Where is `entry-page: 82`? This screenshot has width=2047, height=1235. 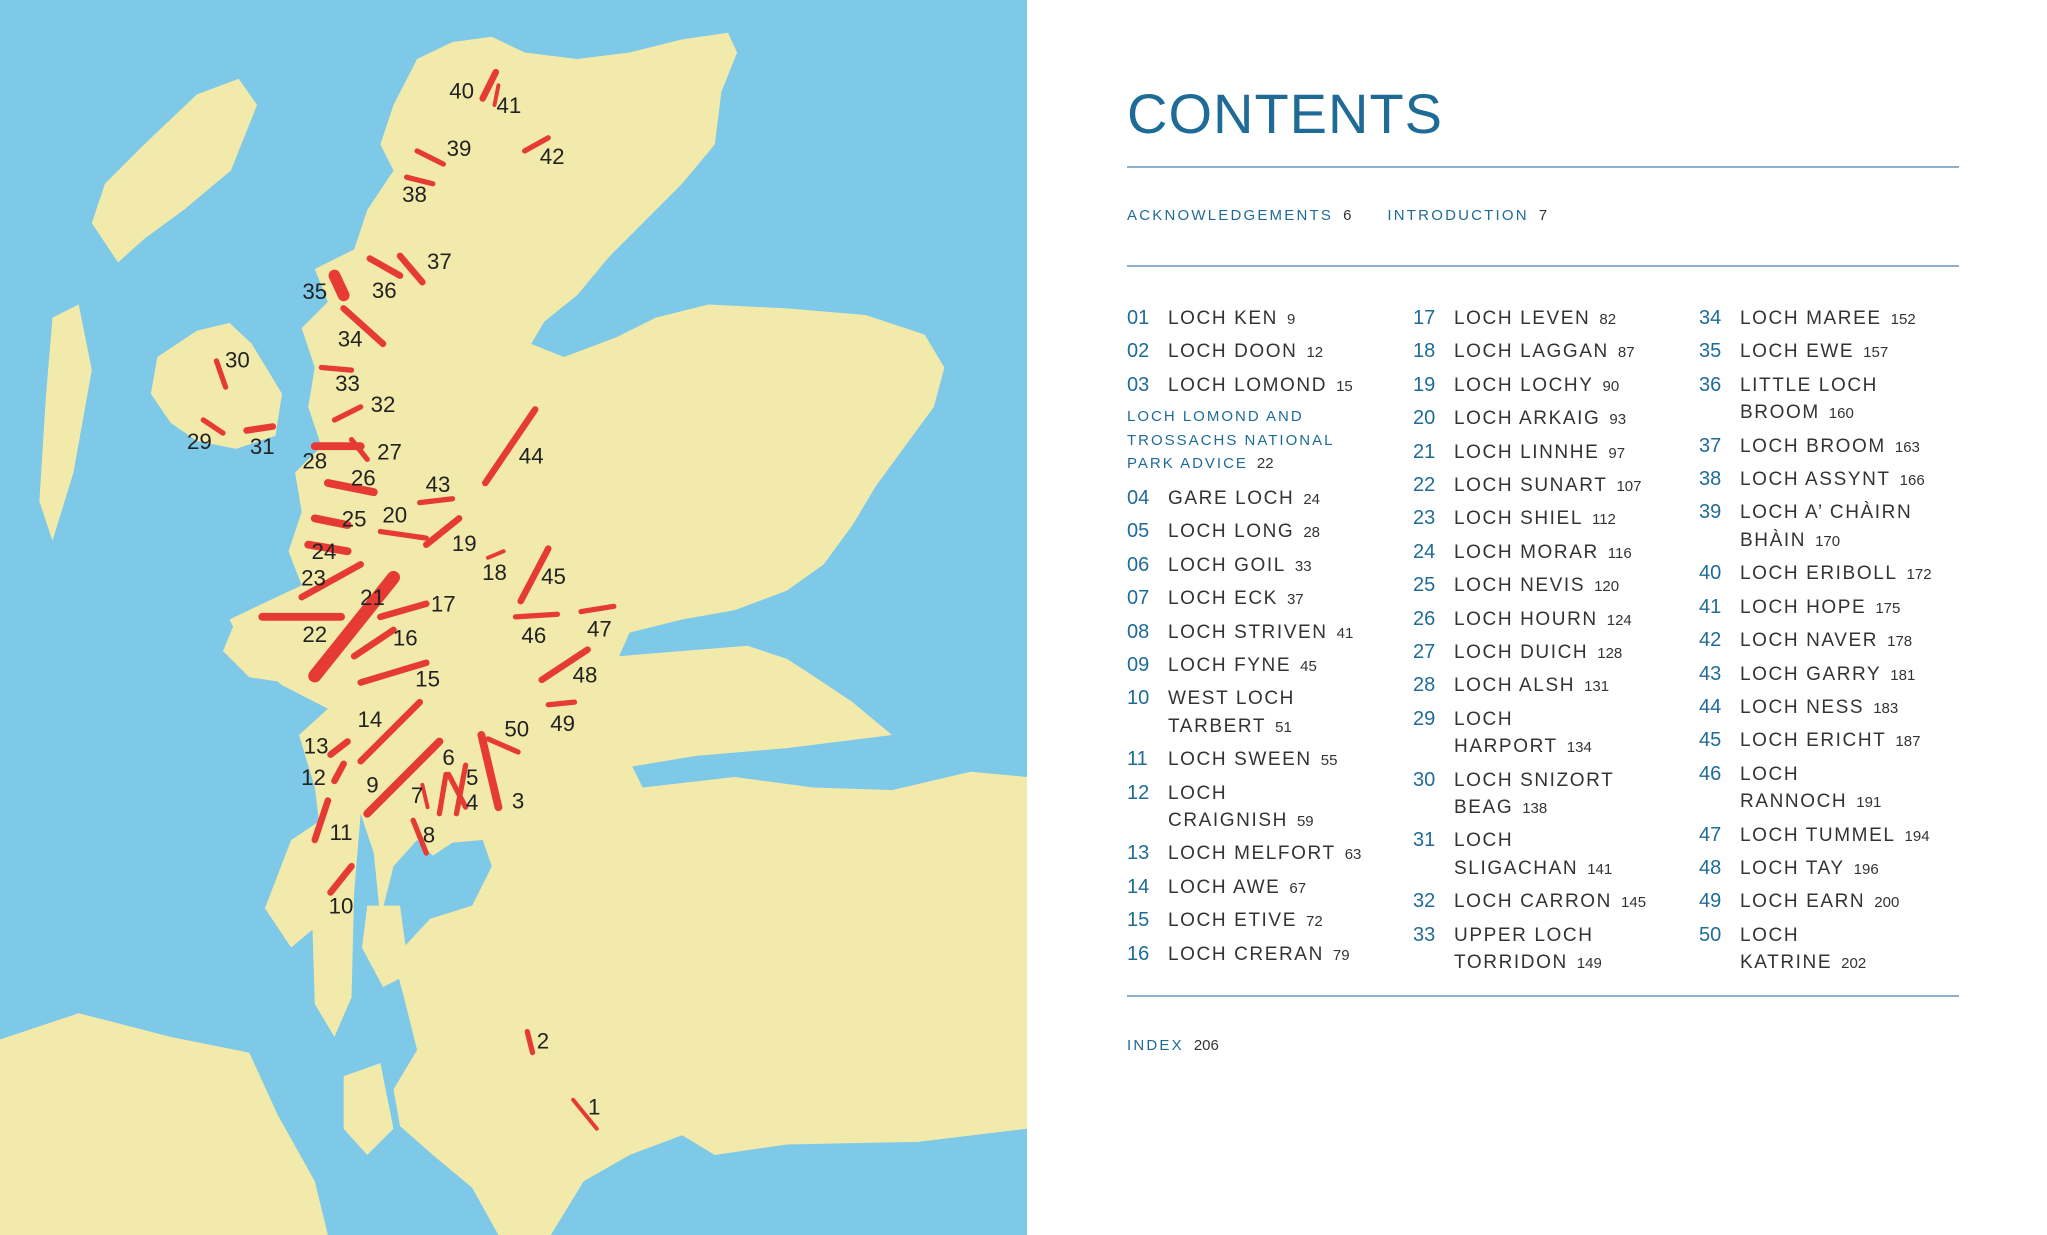 entry-page: 82 is located at coordinates (1608, 319).